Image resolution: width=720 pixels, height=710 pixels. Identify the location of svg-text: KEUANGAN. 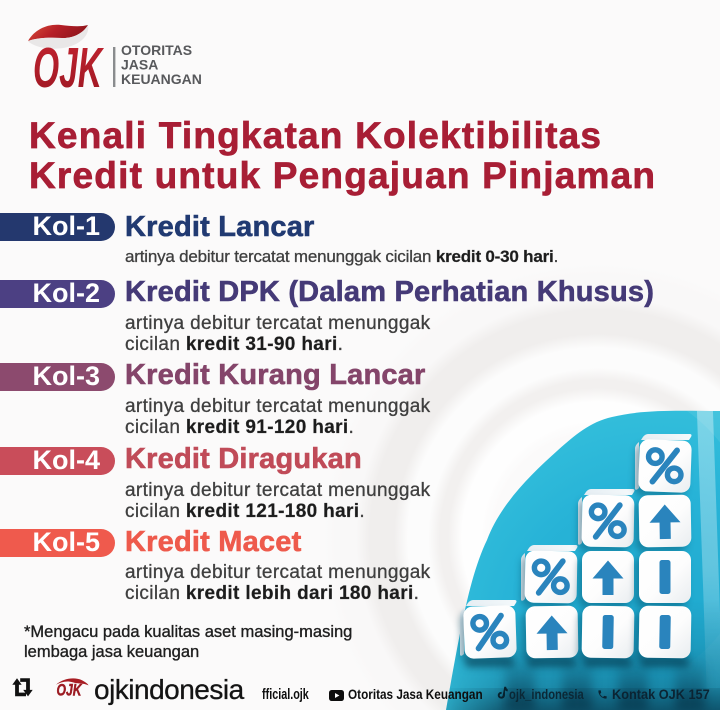
(161, 79).